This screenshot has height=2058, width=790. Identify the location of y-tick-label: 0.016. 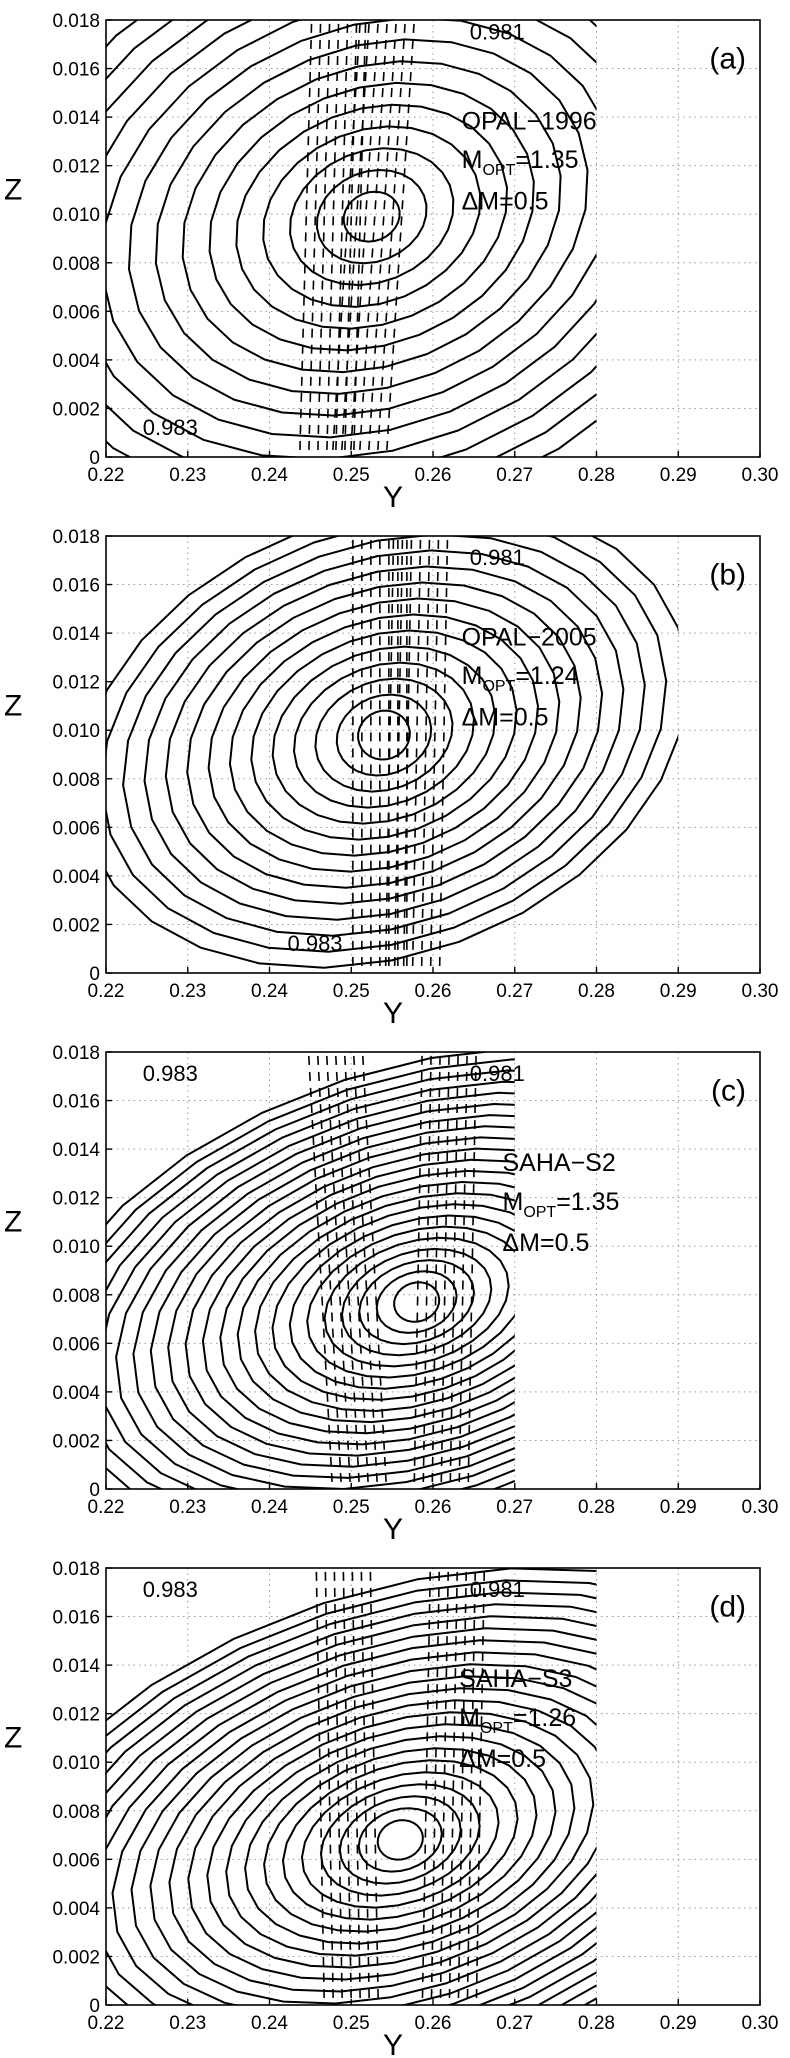
(76, 1102).